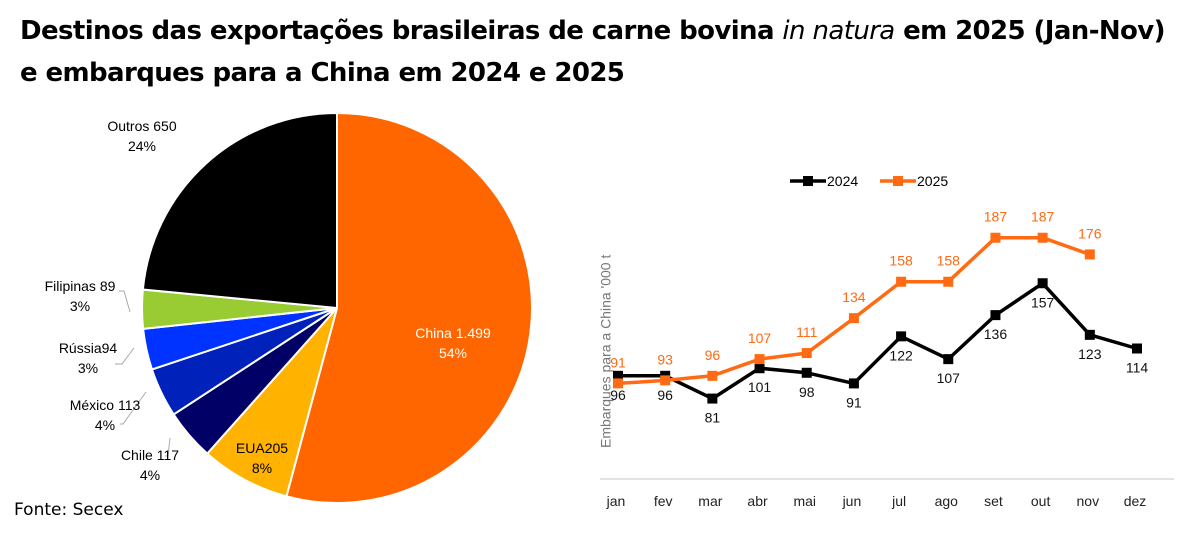 This screenshot has width=1200, height=538. I want to click on pie-label: EUA205, so click(262, 448).